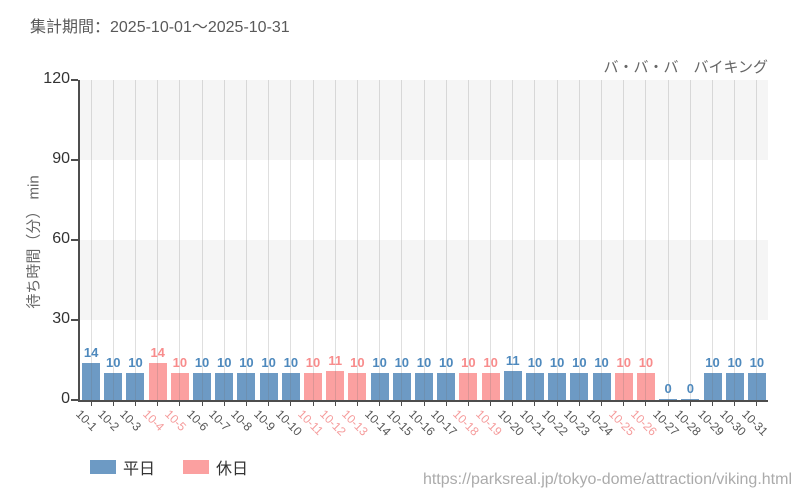  I want to click on x-tick-label: 10⁻⁹, so click(264, 420).